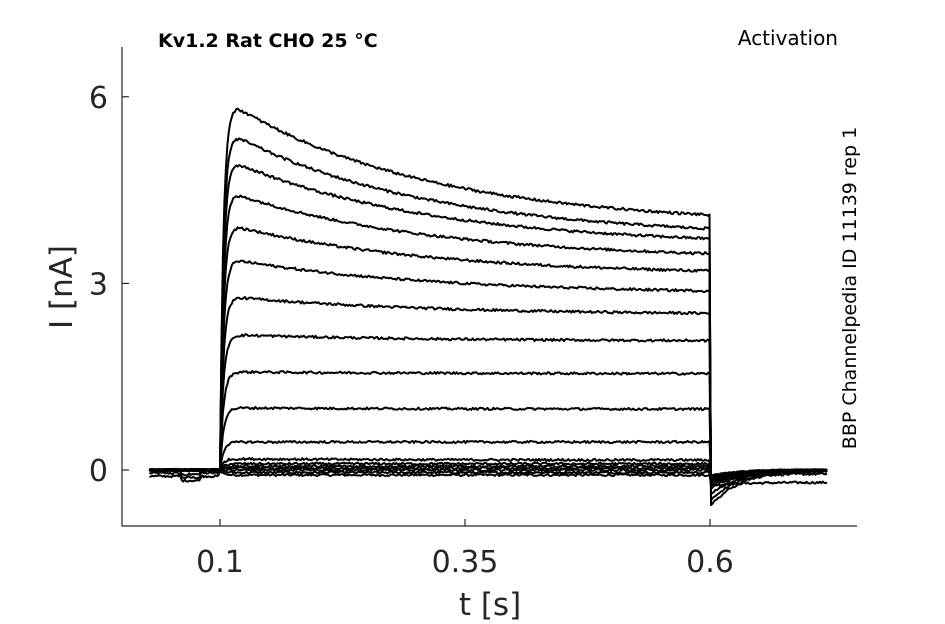  I want to click on y-axis: 0 3 6, so click(109, 285).